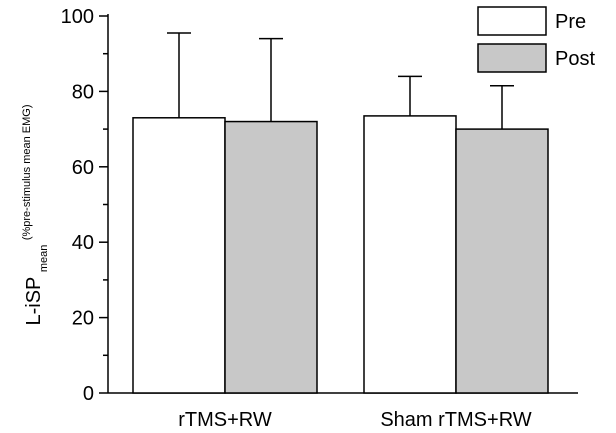 The height and width of the screenshot is (433, 616). What do you see at coordinates (83, 168) in the screenshot?
I see `y-tick-label: 60` at bounding box center [83, 168].